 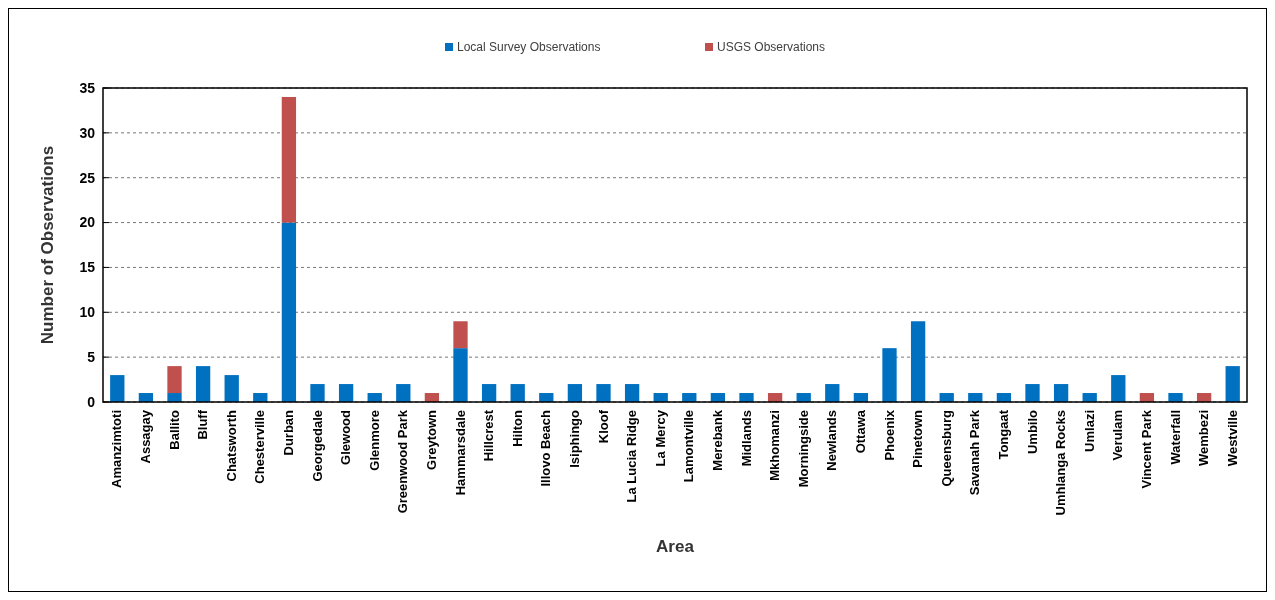 I want to click on x-tick-label: Vincent Park, so click(x=1146, y=449).